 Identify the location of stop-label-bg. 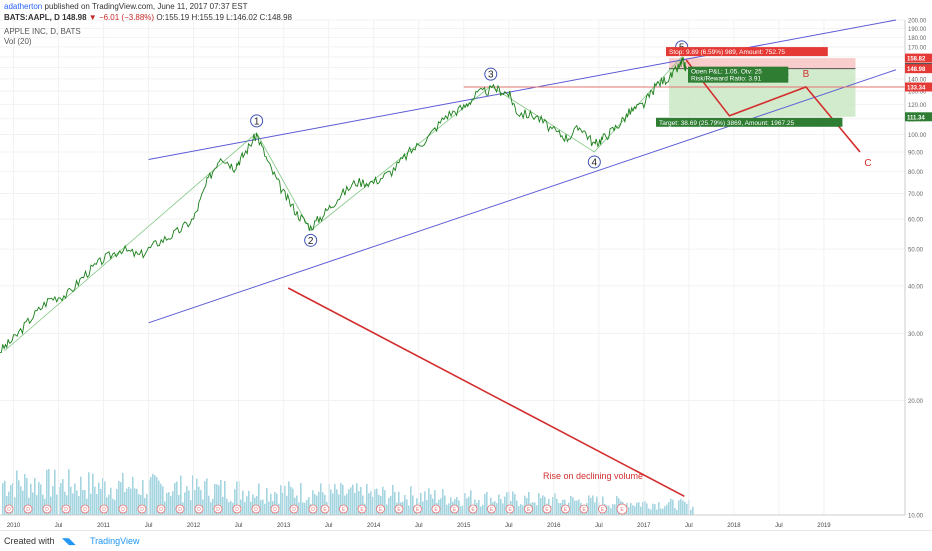
(747, 52).